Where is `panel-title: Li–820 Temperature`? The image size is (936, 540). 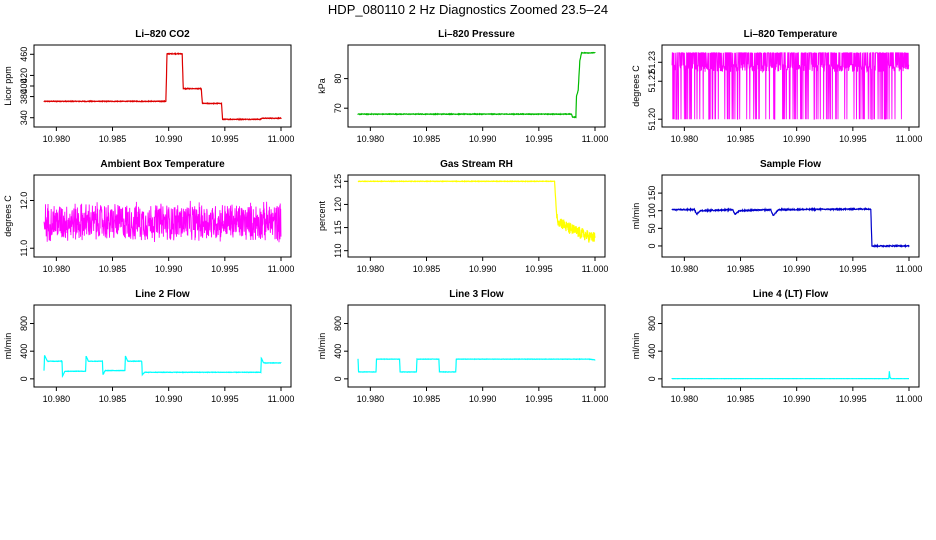 panel-title: Li–820 Temperature is located at coordinates (791, 34).